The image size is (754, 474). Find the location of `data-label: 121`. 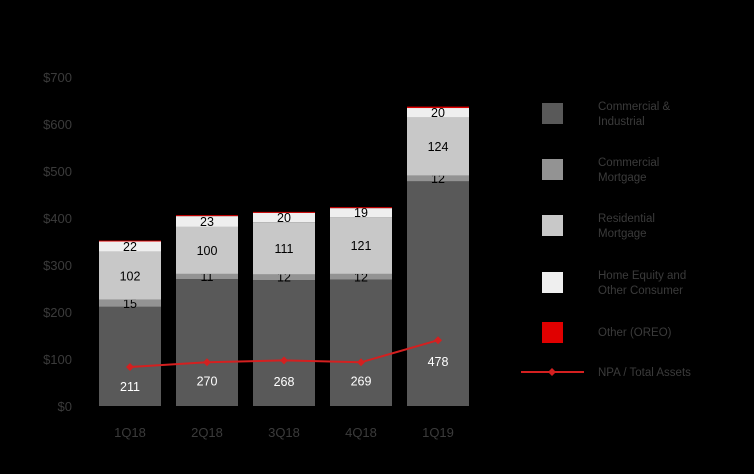

data-label: 121 is located at coordinates (361, 246).